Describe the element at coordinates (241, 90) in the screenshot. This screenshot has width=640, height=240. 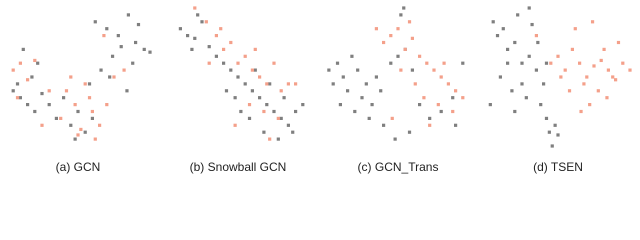
I see `panel: (b) Snowball GCN` at that location.